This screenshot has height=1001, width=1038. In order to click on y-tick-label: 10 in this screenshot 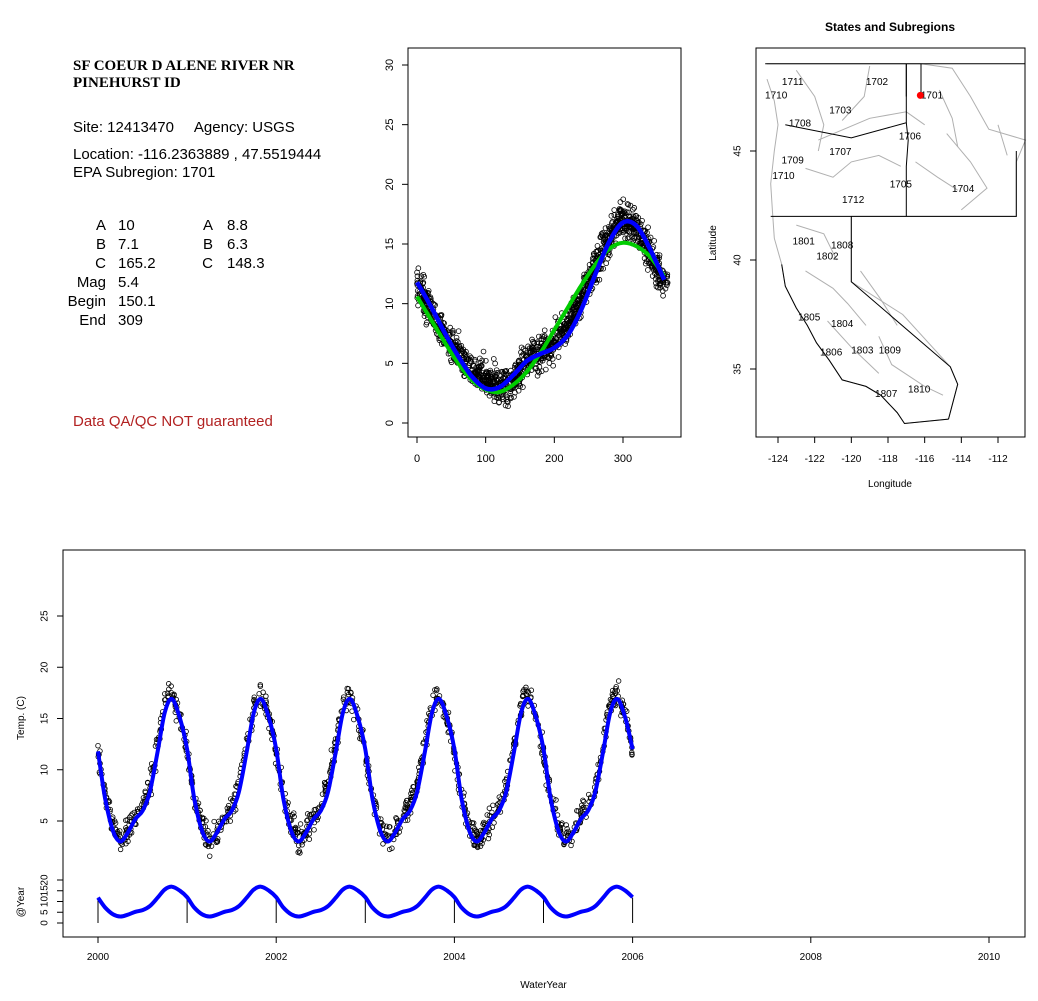, I will do `click(390, 304)`.